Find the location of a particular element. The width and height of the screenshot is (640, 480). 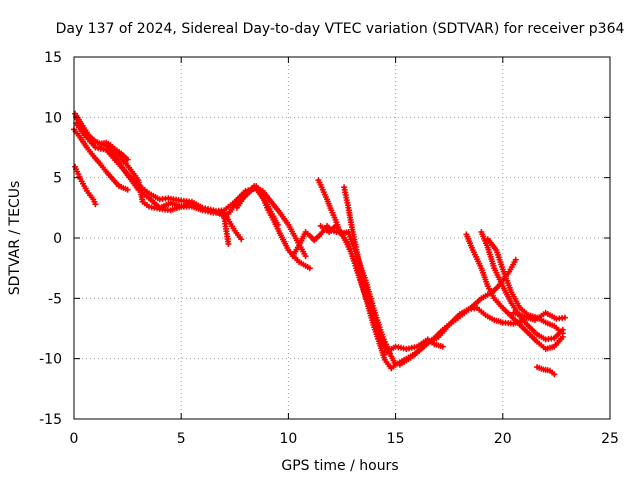

series-sat-e is located at coordinates (159, 178).